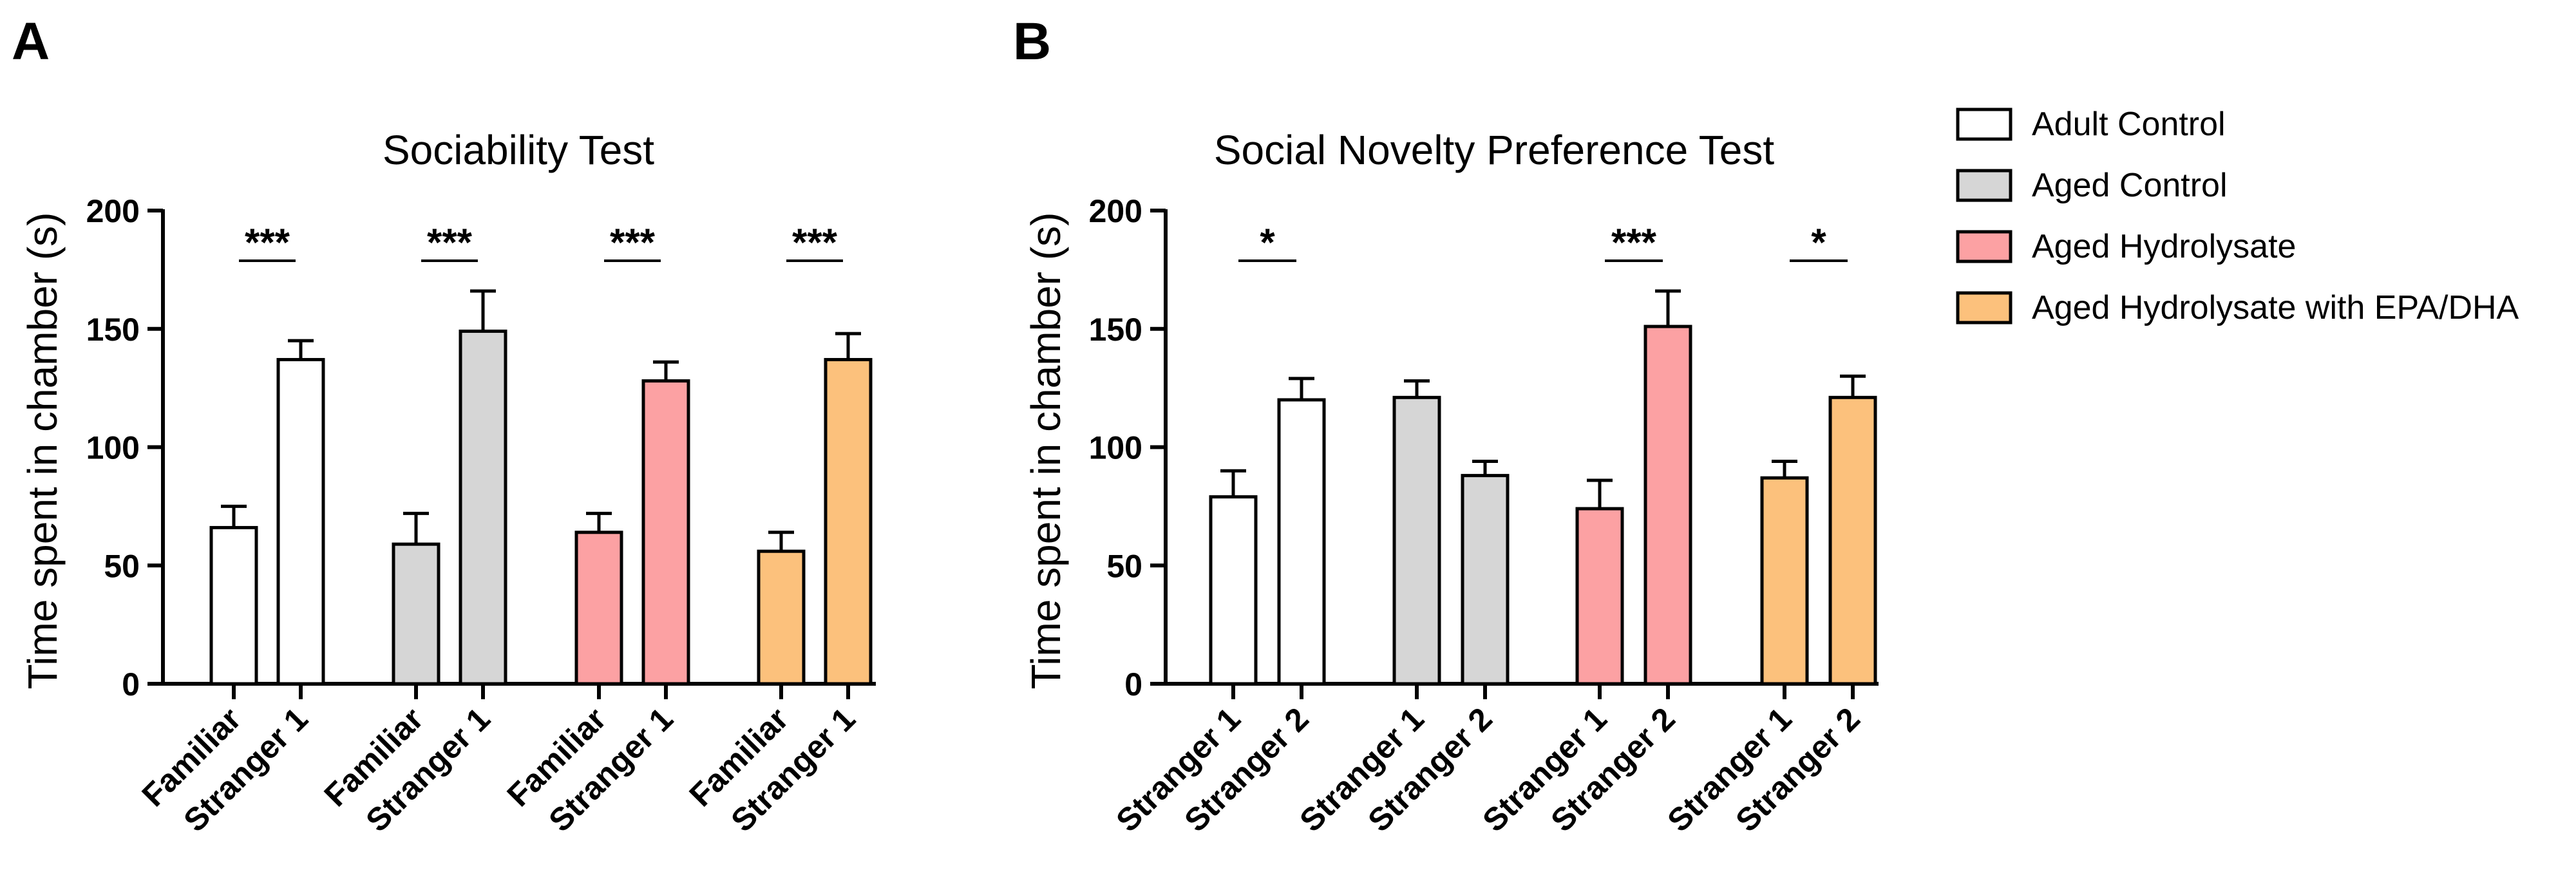 The width and height of the screenshot is (2576, 875). Describe the element at coordinates (2130, 185) in the screenshot. I see `legend-label-2: Aged Control` at that location.